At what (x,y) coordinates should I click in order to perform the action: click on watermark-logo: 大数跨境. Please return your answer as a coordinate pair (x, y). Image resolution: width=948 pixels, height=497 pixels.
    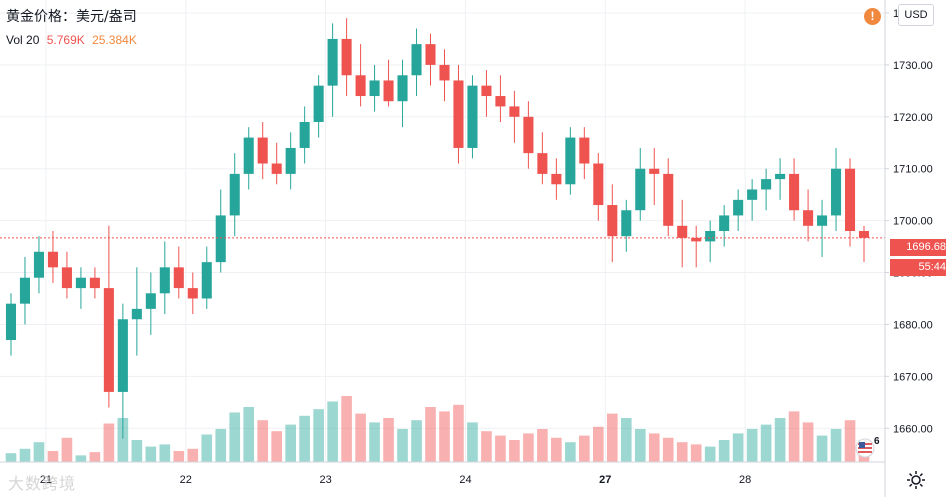
    Looking at the image, I should click on (42, 483).